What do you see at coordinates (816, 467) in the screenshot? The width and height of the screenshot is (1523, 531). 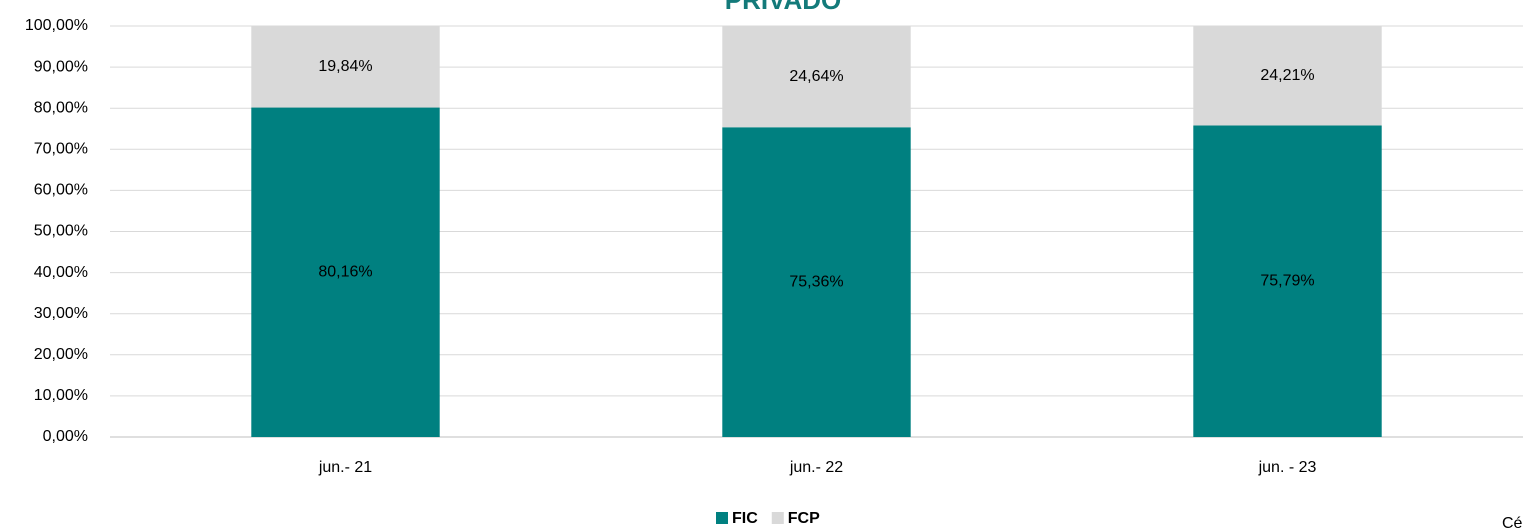 I see `x-tick-label: jun.- 22` at bounding box center [816, 467].